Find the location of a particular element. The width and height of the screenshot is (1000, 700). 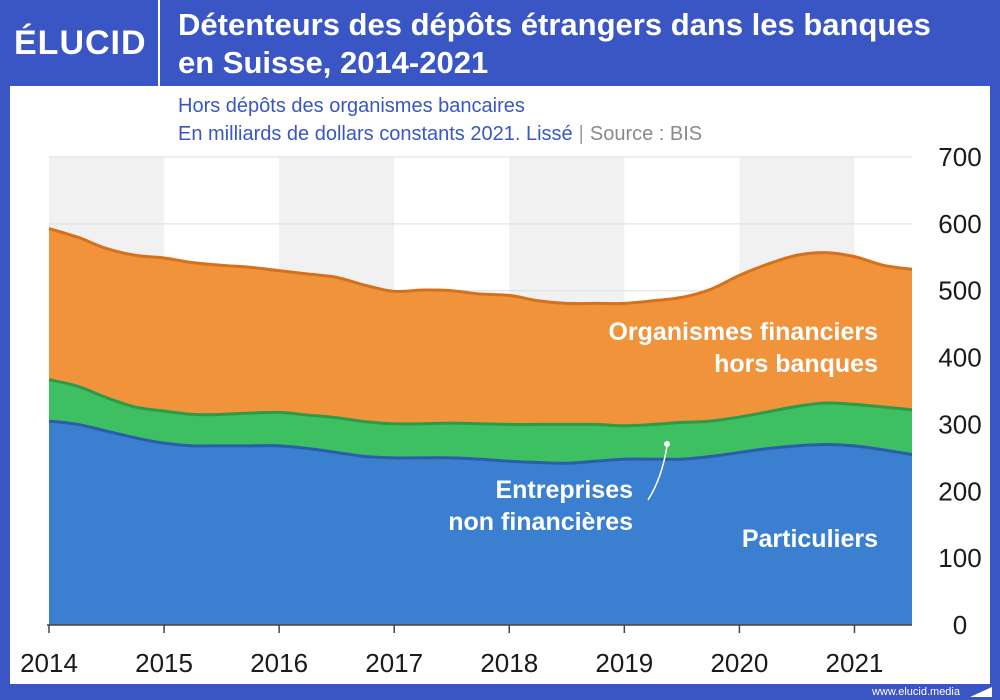

entreprises-pointer-line is located at coordinates (657, 473).